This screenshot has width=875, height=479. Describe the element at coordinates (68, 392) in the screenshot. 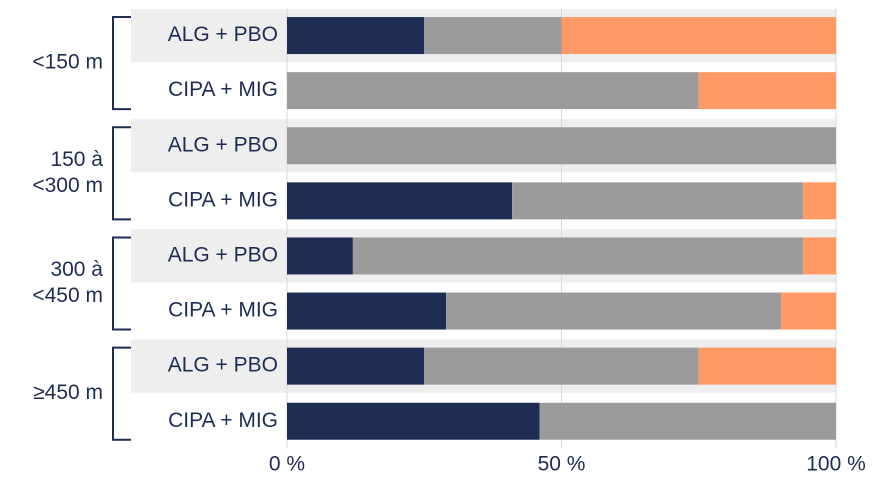

I see `group-label: ≥450 m` at that location.